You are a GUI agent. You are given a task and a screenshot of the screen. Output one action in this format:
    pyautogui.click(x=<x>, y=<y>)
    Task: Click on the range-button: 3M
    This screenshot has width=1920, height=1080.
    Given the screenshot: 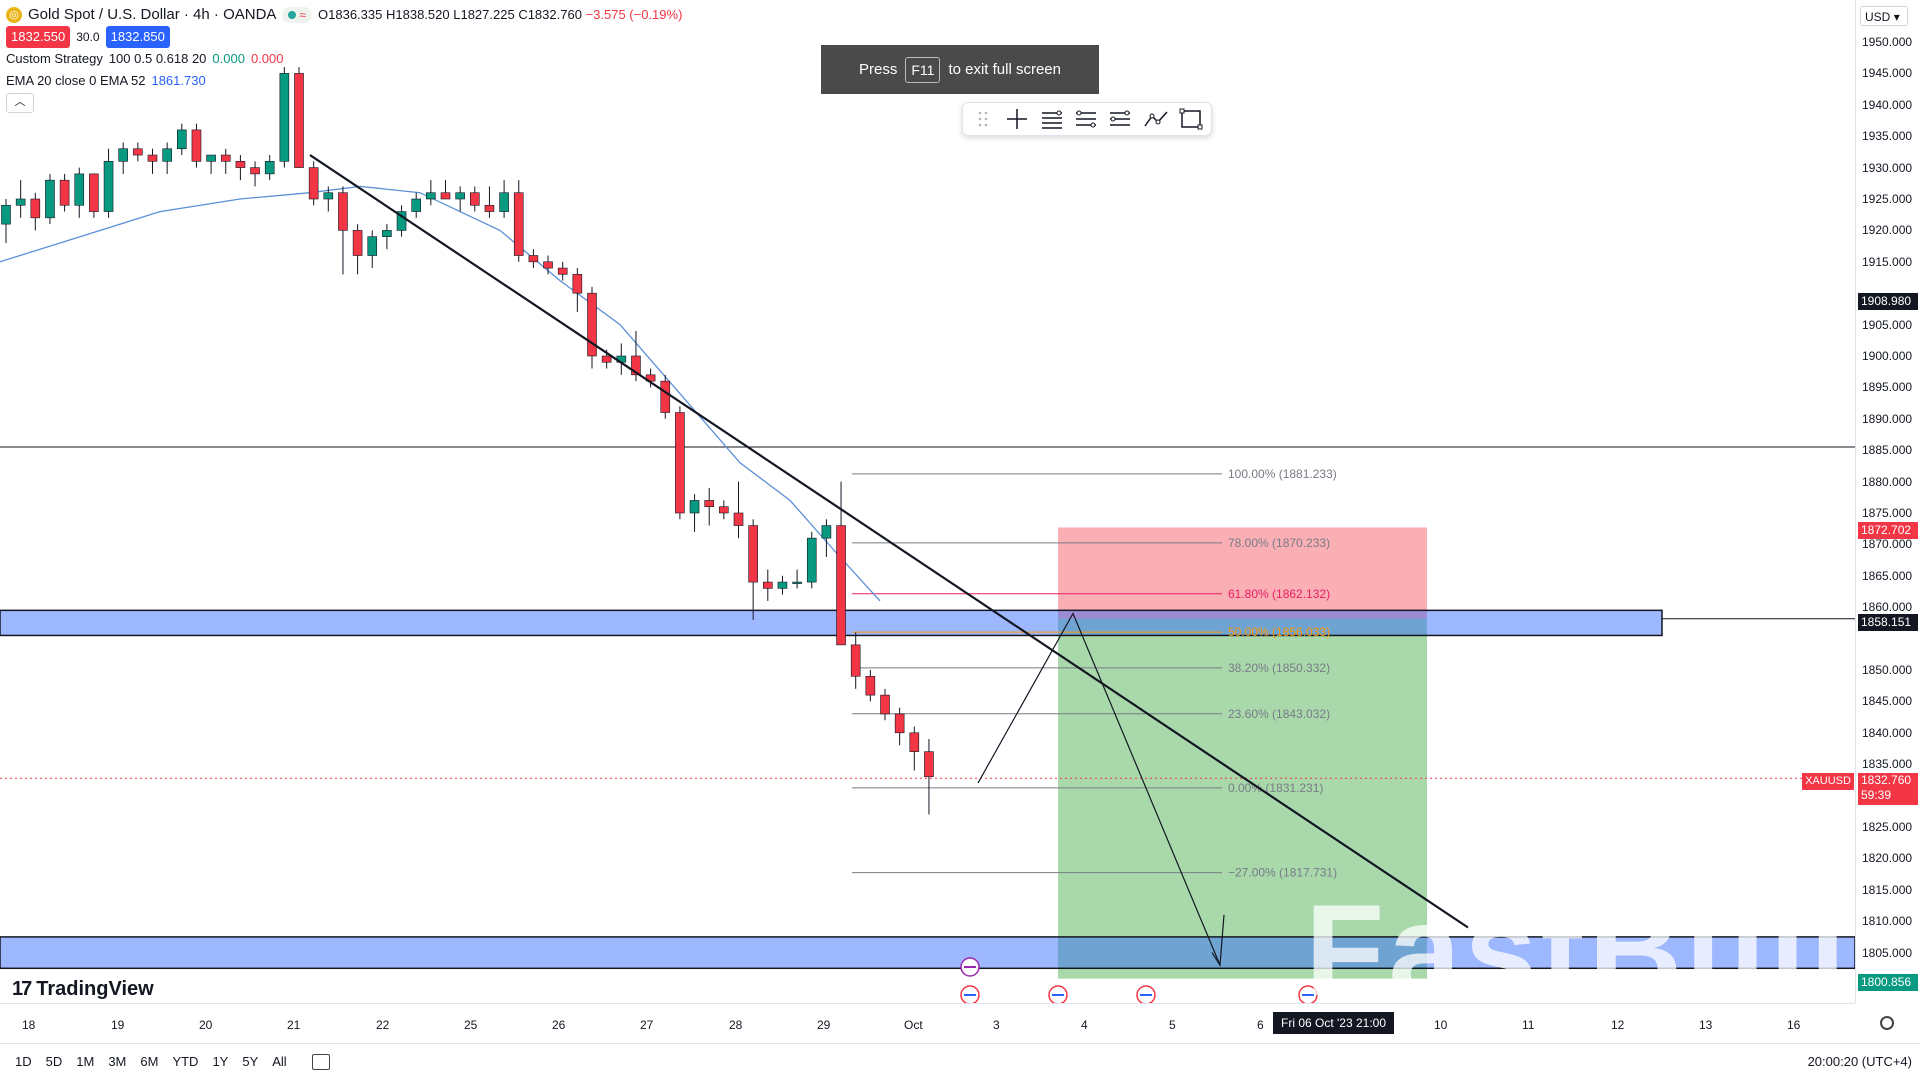 What is the action you would take?
    pyautogui.click(x=117, y=1061)
    